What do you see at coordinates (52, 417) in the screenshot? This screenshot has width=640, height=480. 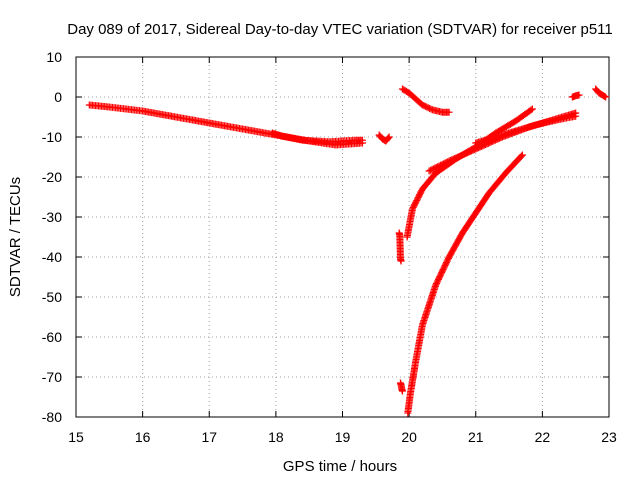 I see `y-tick-label: -80` at bounding box center [52, 417].